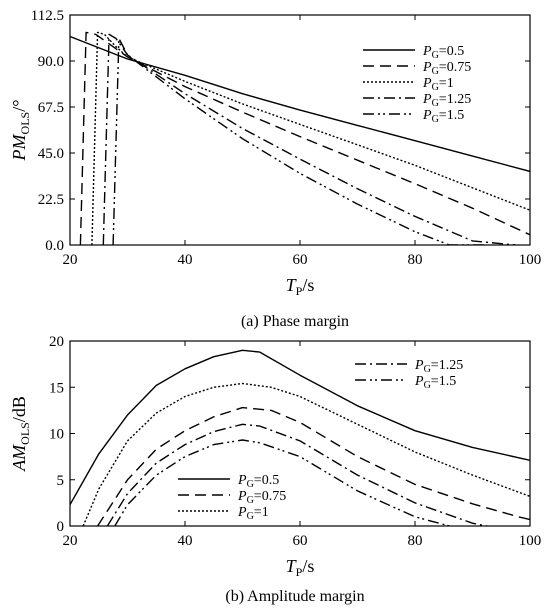 The width and height of the screenshot is (550, 610). What do you see at coordinates (19, 106) in the screenshot?
I see `y-axis-label-unit: /°` at bounding box center [19, 106].